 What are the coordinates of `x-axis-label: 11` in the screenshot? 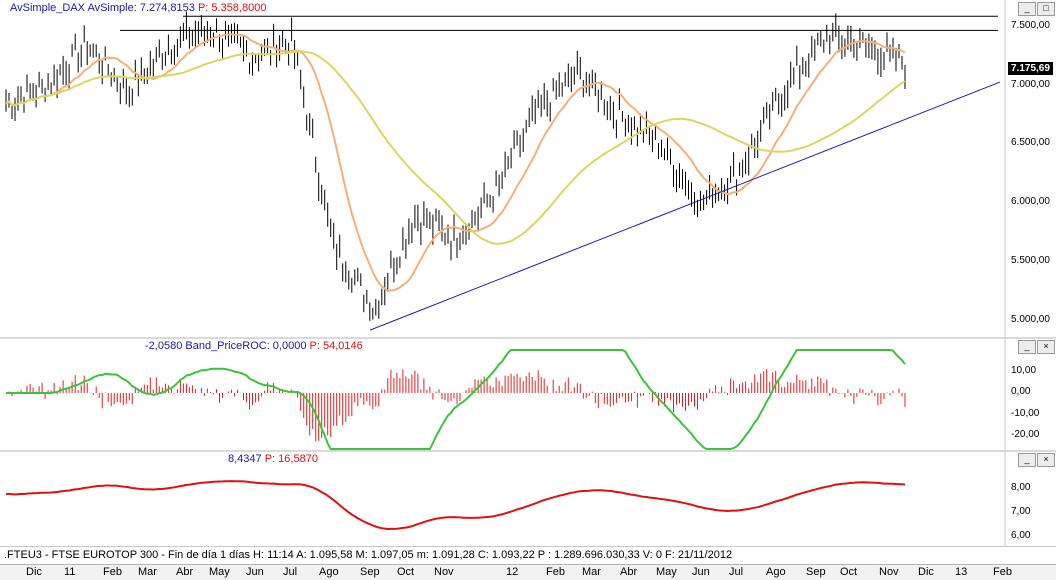 It's located at (70, 572).